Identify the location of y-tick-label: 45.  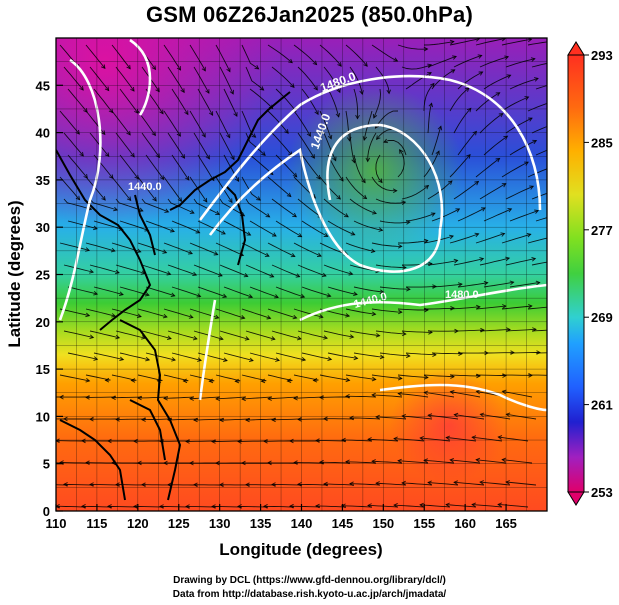
(43, 85).